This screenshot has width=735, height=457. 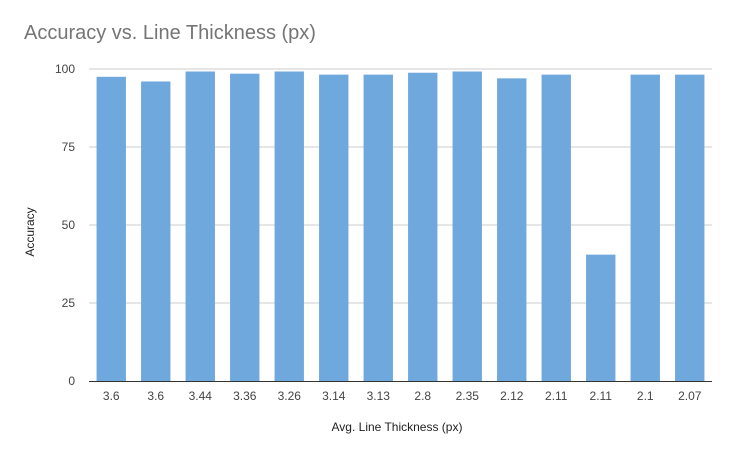 What do you see at coordinates (245, 396) in the screenshot?
I see `x-tick-label: 3.36` at bounding box center [245, 396].